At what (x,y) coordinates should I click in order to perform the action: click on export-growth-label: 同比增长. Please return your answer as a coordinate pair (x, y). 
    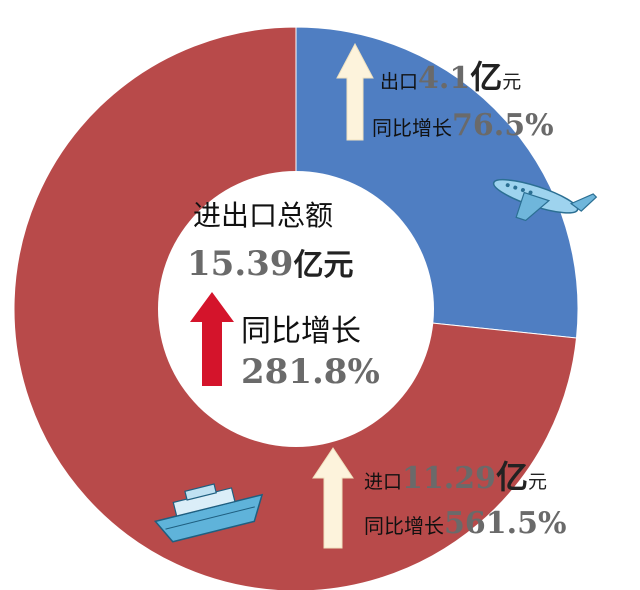
    Looking at the image, I should click on (412, 128).